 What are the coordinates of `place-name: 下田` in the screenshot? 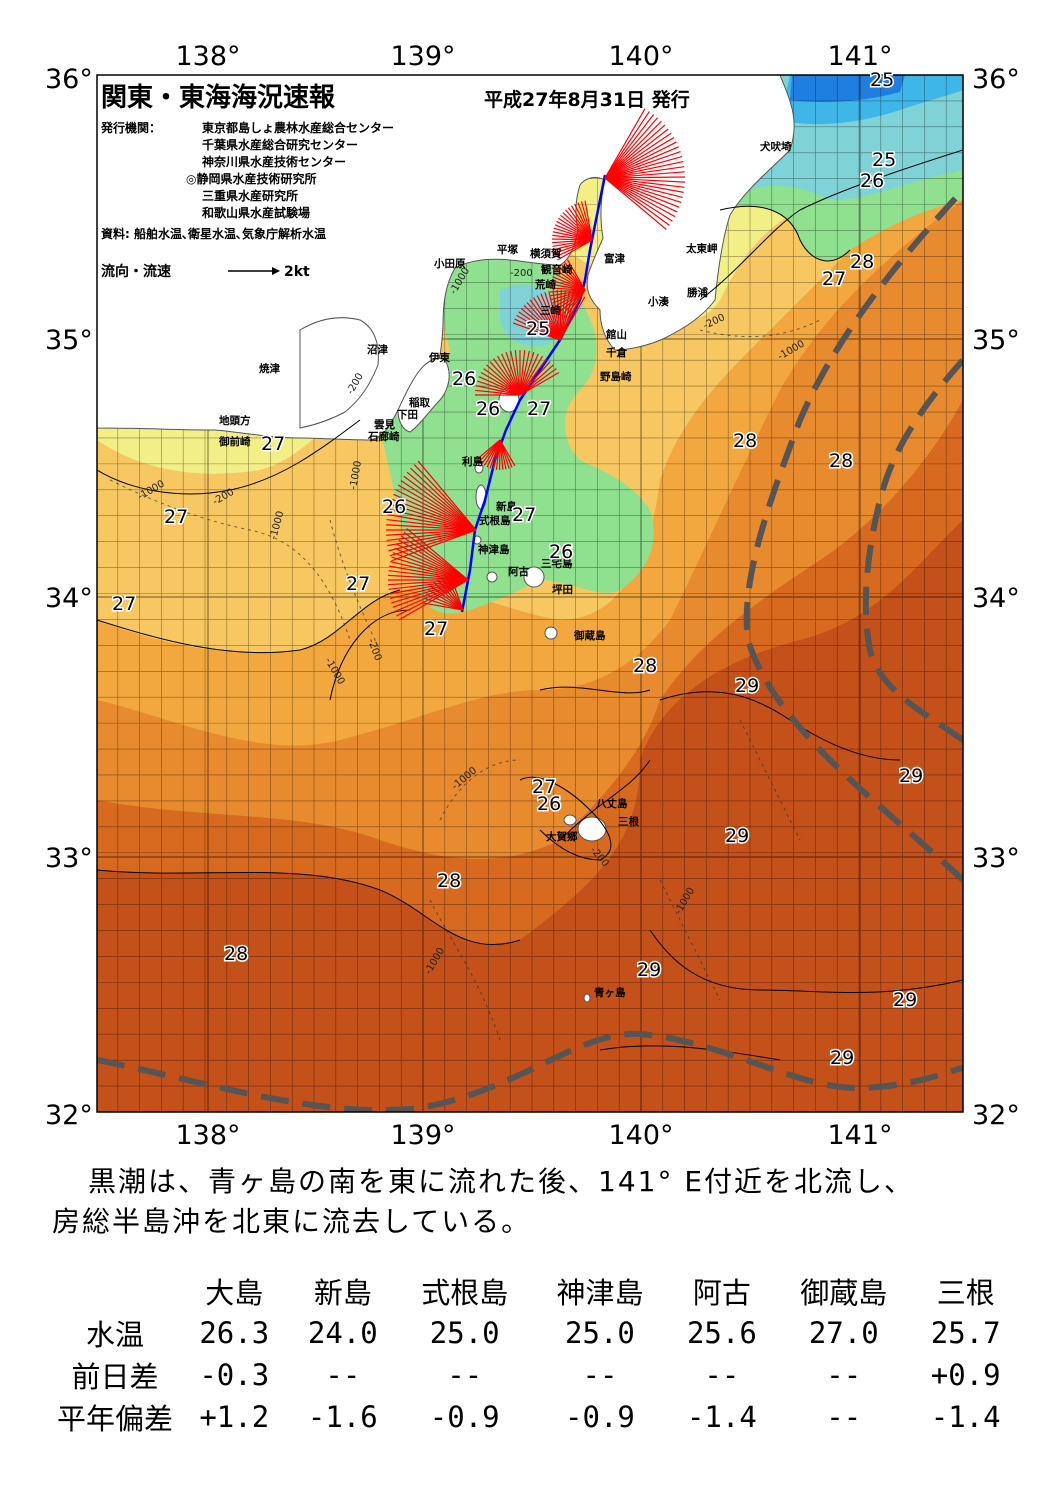 It's located at (407, 415).